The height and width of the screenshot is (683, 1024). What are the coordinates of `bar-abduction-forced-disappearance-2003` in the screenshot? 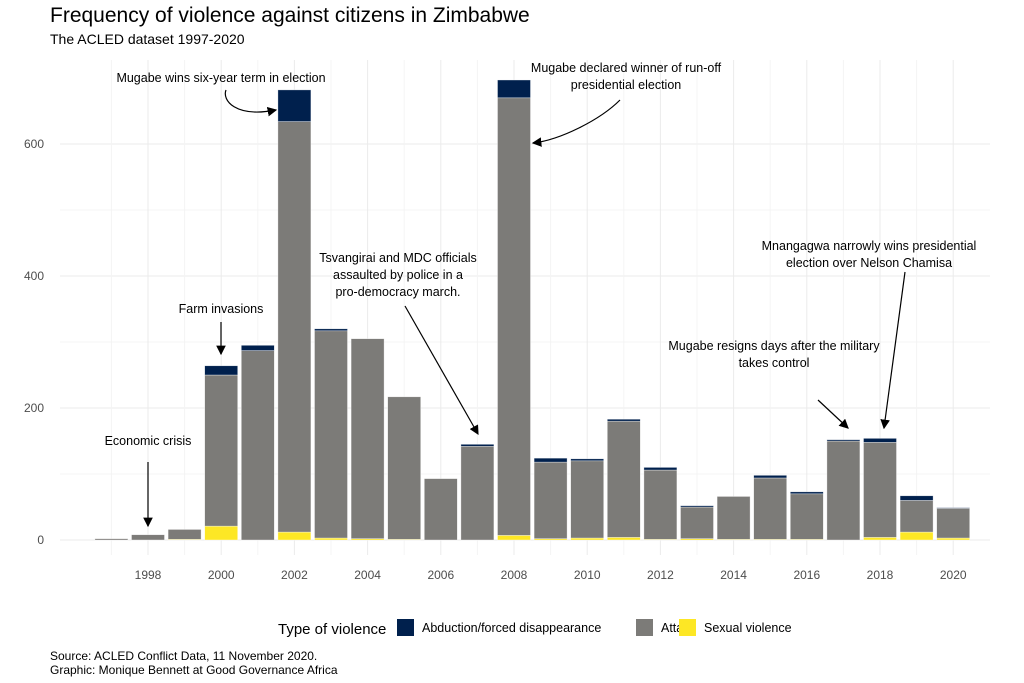 It's located at (331, 330).